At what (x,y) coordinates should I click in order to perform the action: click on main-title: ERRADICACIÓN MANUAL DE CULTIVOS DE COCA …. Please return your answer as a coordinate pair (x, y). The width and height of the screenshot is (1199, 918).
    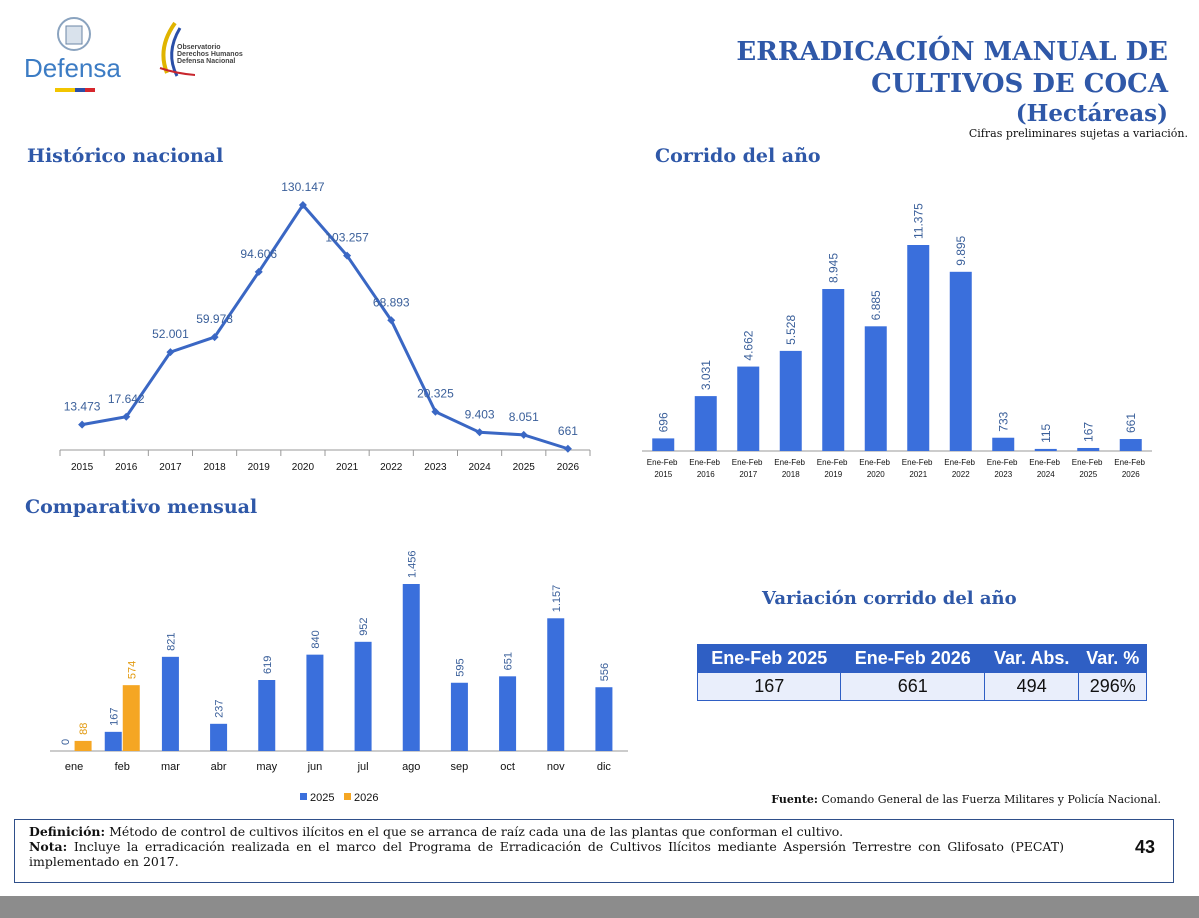
    Looking at the image, I should click on (952, 82).